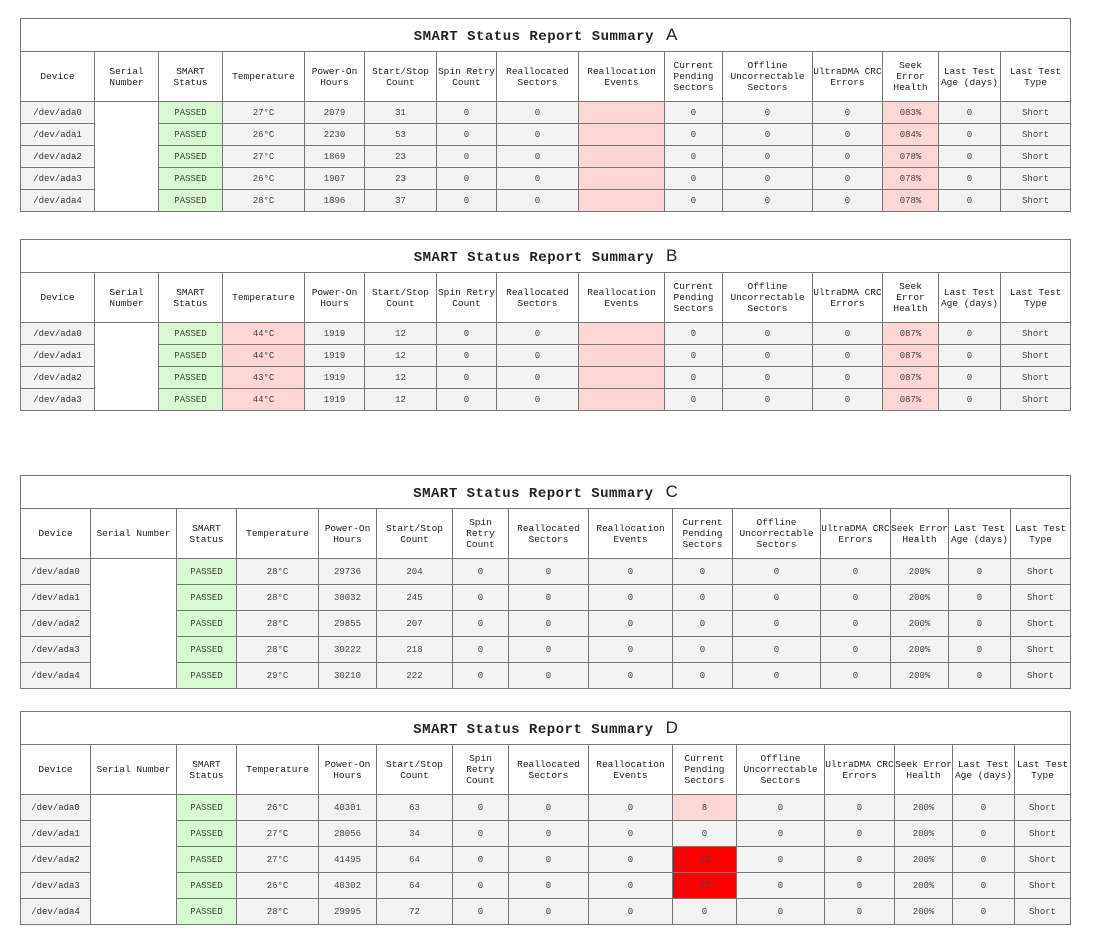  What do you see at coordinates (57, 399) in the screenshot?
I see `cell-device: /dev/ada3` at bounding box center [57, 399].